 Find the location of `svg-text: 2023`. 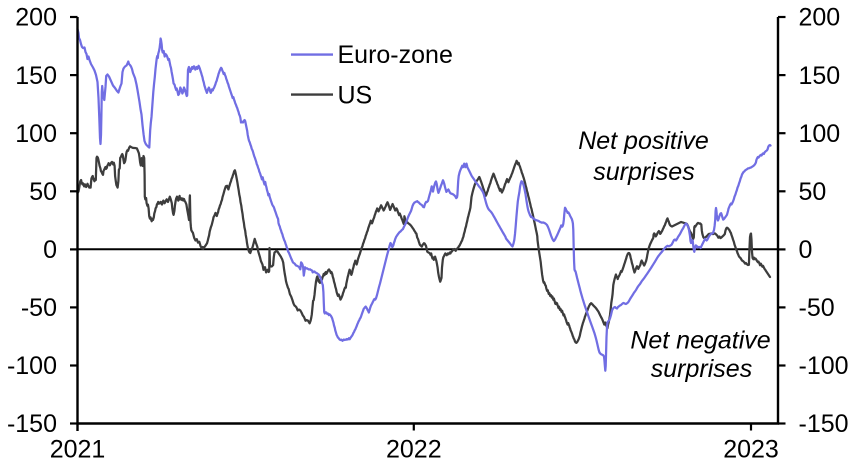

svg-text: 2023 is located at coordinates (751, 450).